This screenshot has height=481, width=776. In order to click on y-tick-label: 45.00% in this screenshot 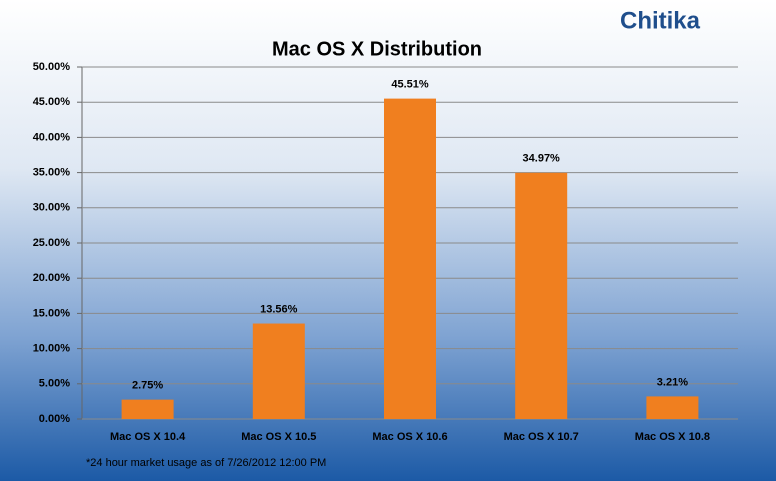, I will do `click(52, 102)`.